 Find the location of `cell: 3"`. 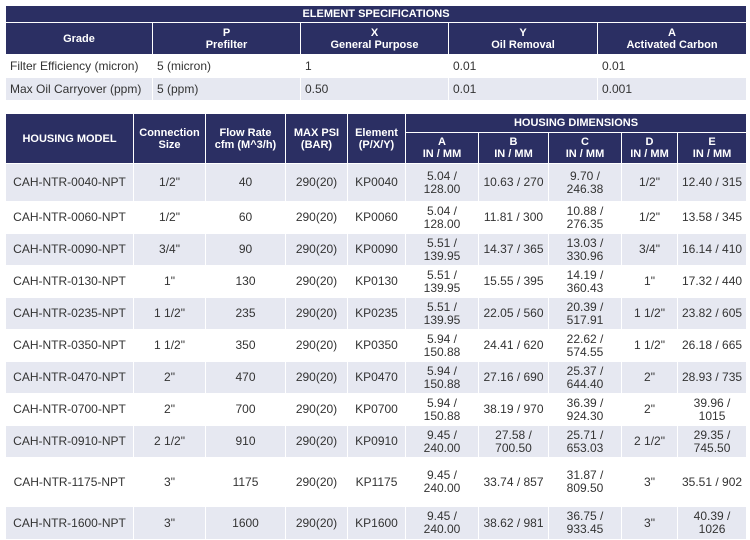

cell: 3" is located at coordinates (649, 482).